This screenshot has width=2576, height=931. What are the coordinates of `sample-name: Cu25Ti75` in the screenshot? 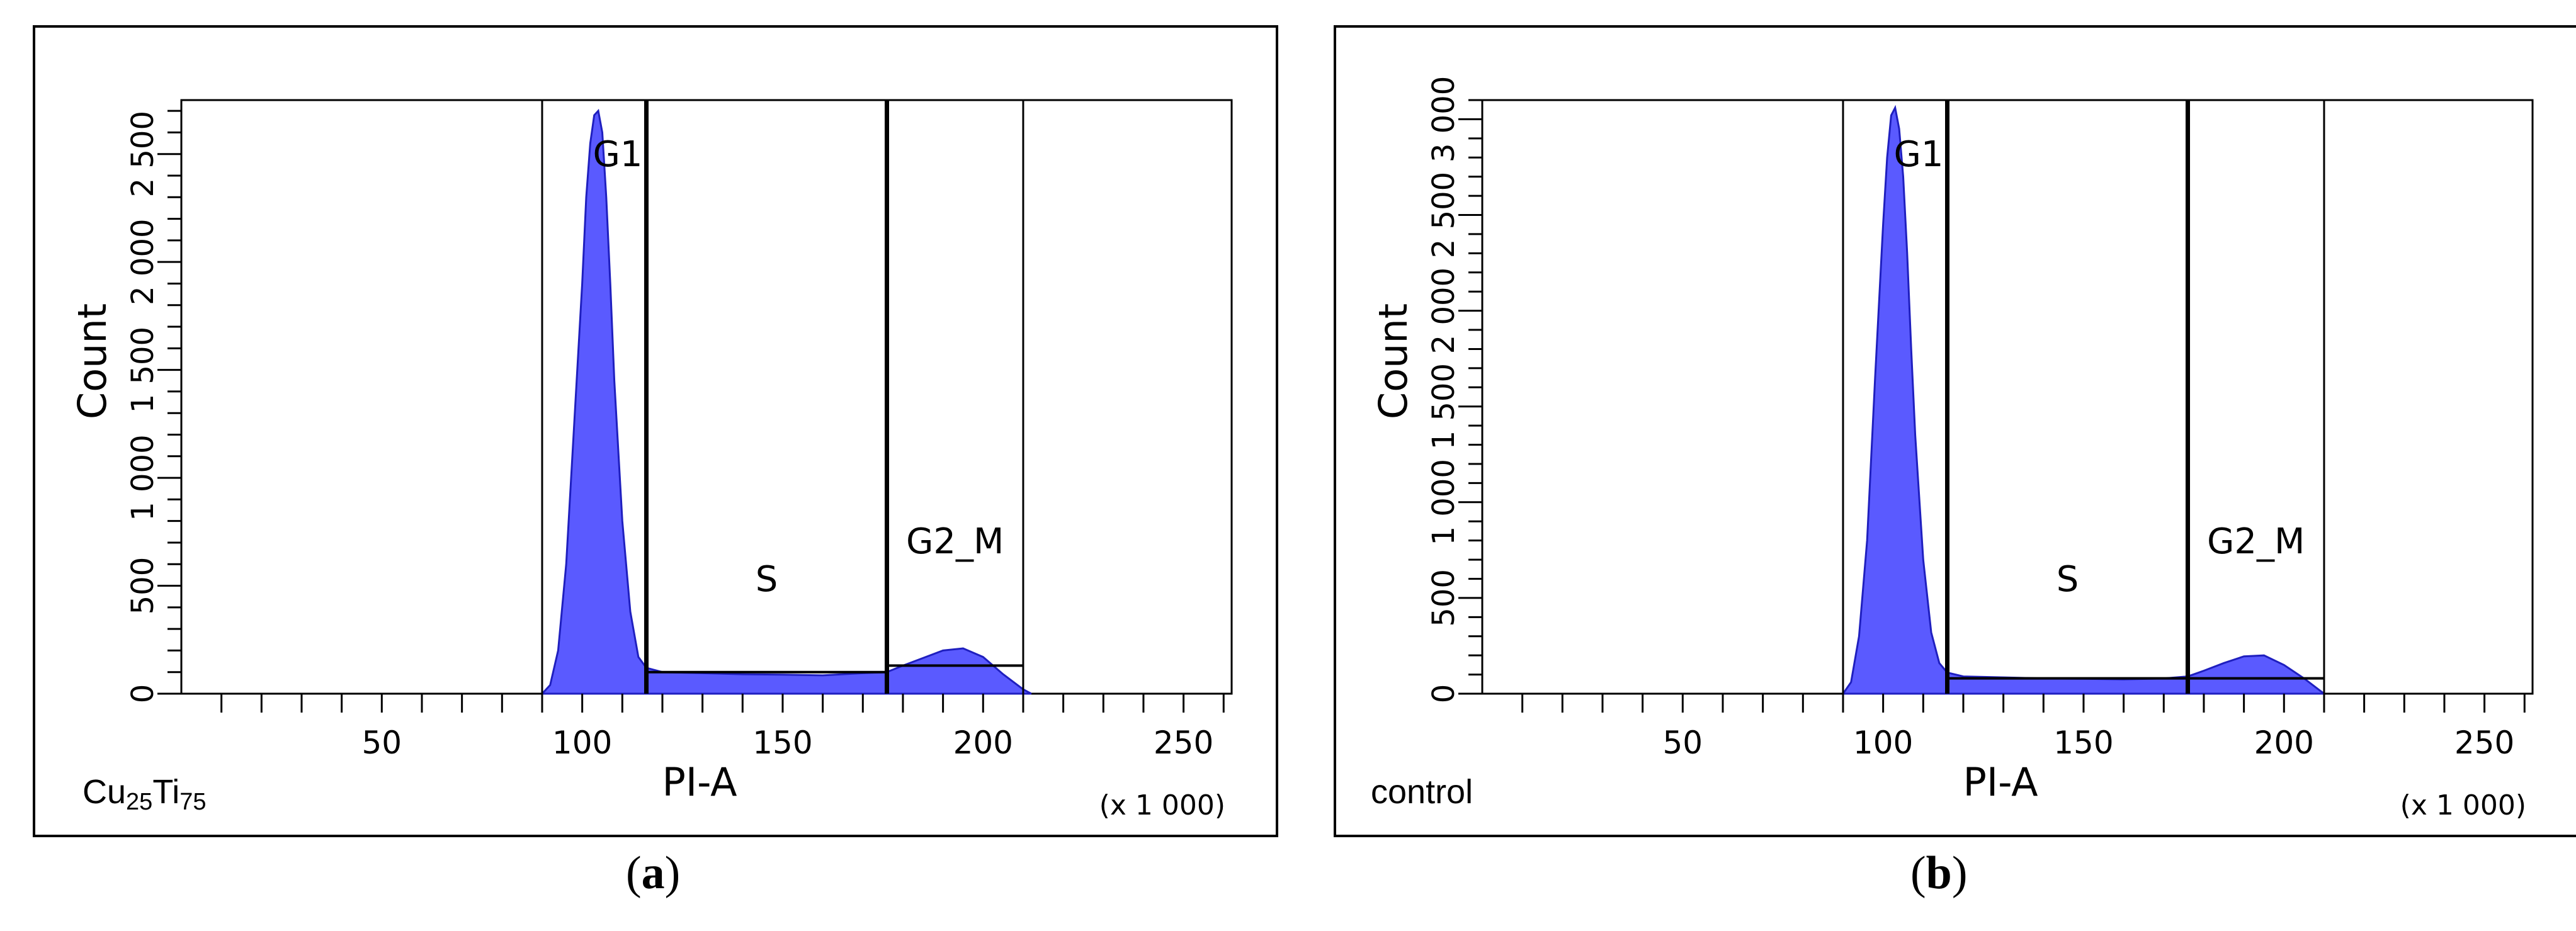 It's located at (144, 794).